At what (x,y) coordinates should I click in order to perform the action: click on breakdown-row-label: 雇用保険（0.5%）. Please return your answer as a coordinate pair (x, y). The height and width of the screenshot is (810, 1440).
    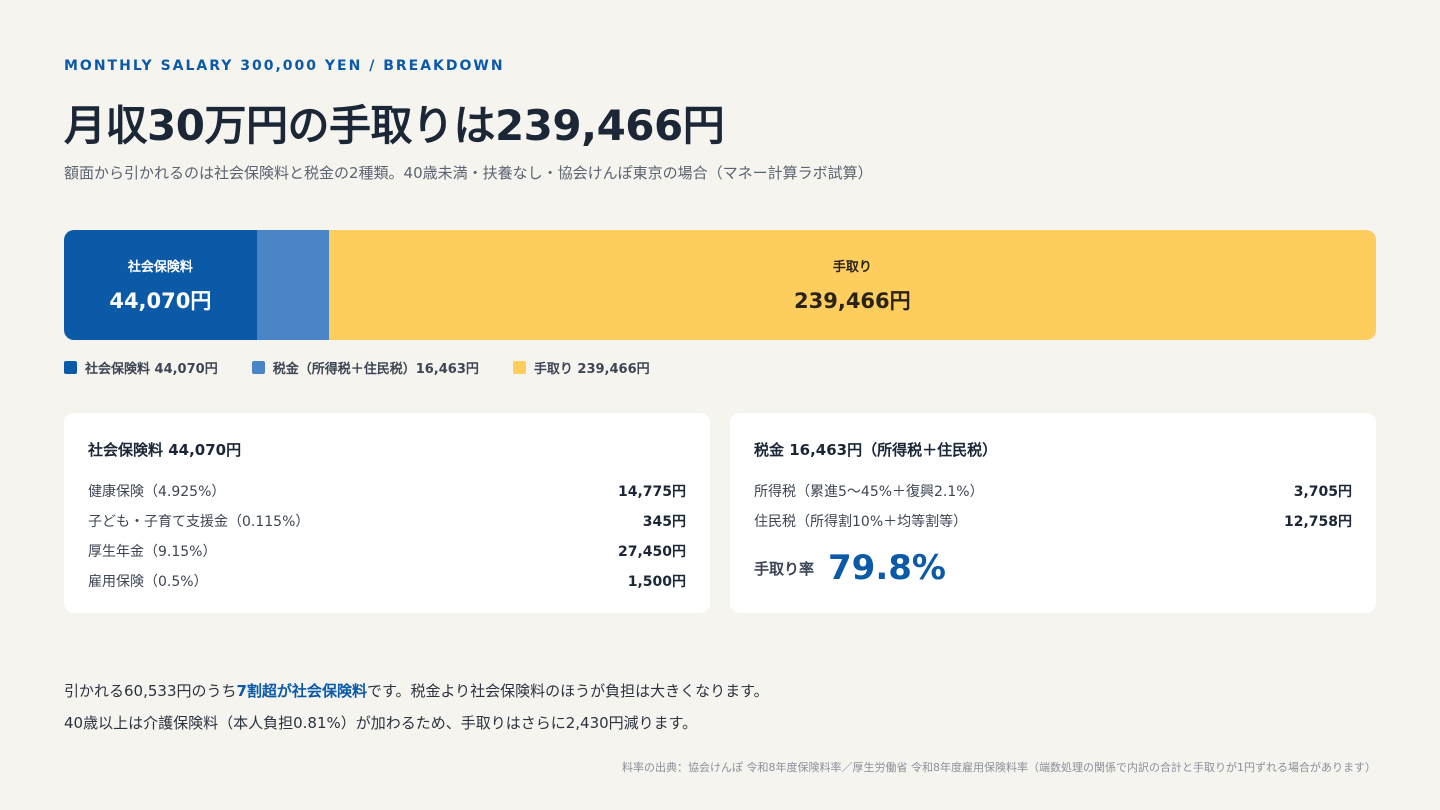
    Looking at the image, I should click on (148, 582).